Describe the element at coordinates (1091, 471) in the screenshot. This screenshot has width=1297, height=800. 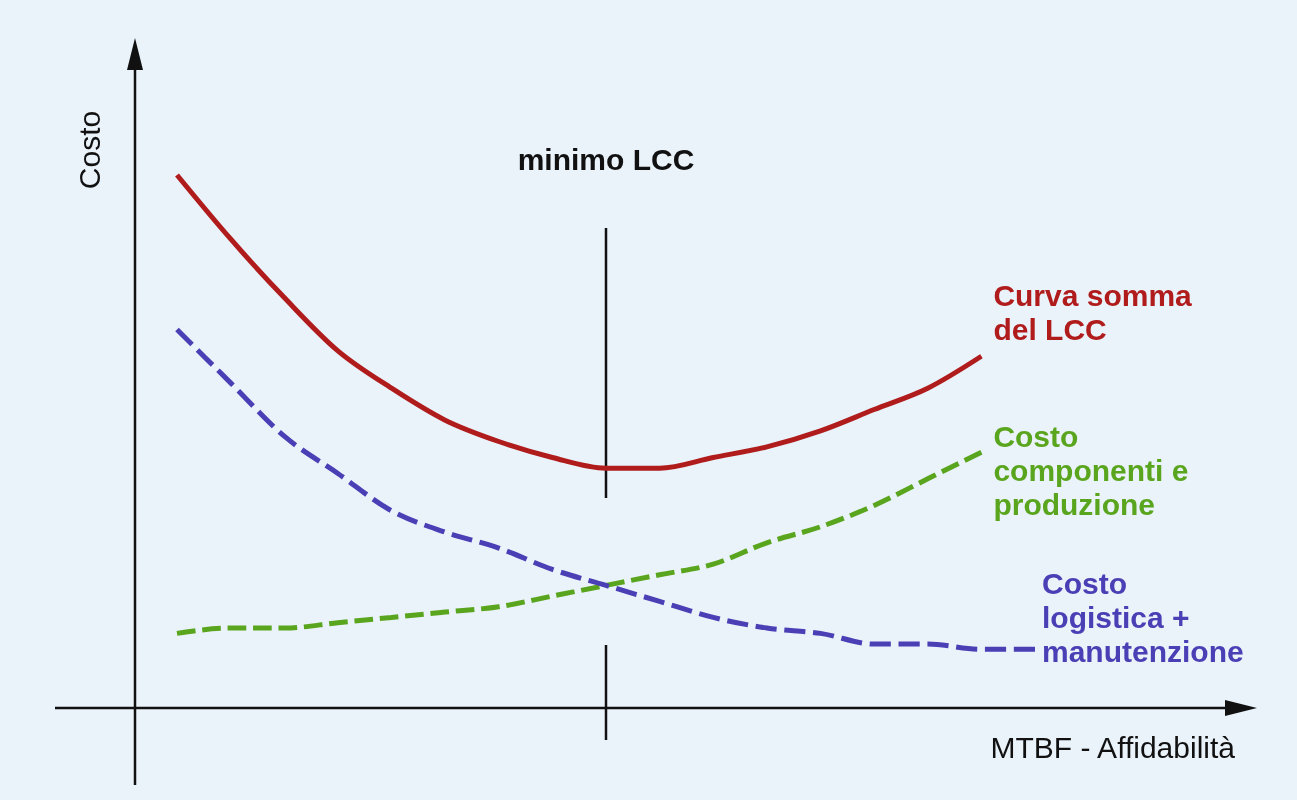
I see `series-label: Costo componenti e produzione` at that location.